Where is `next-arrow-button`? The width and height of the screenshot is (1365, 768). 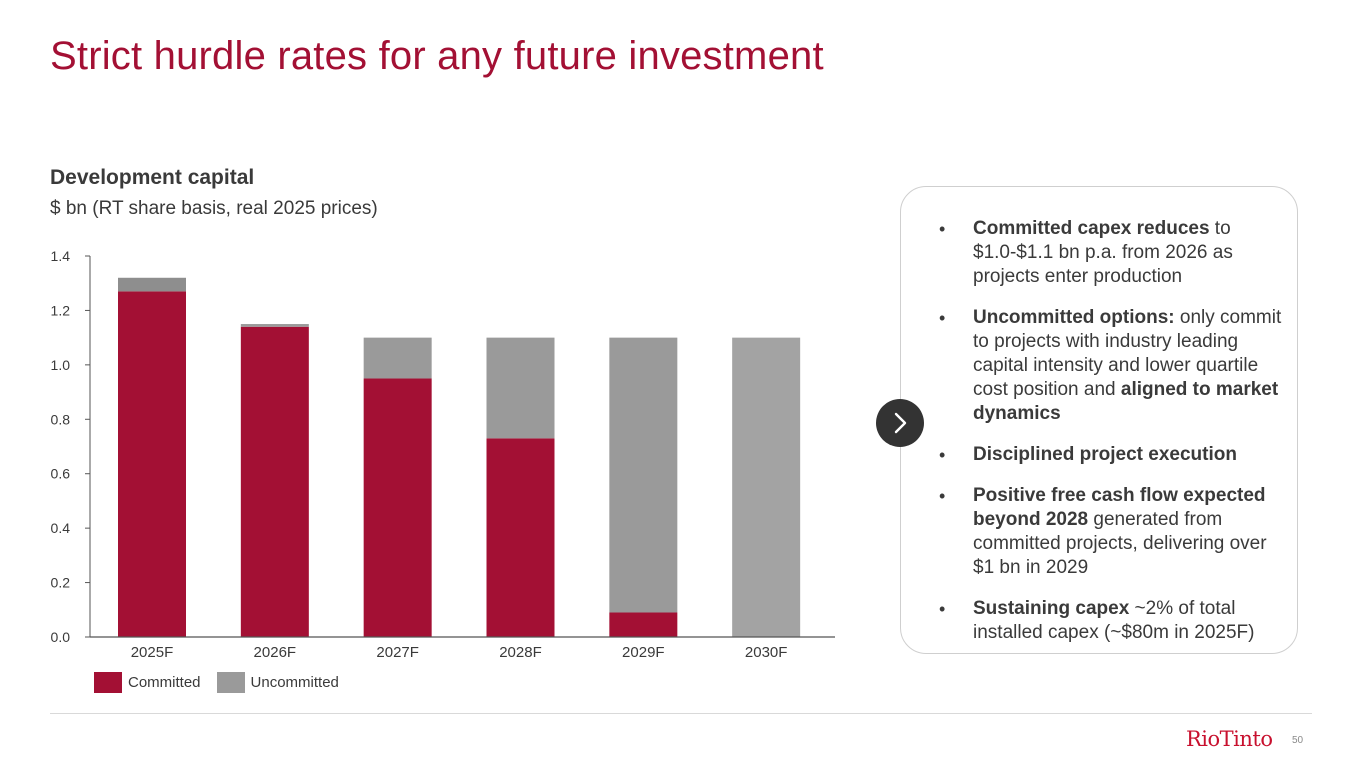 next-arrow-button is located at coordinates (900, 423).